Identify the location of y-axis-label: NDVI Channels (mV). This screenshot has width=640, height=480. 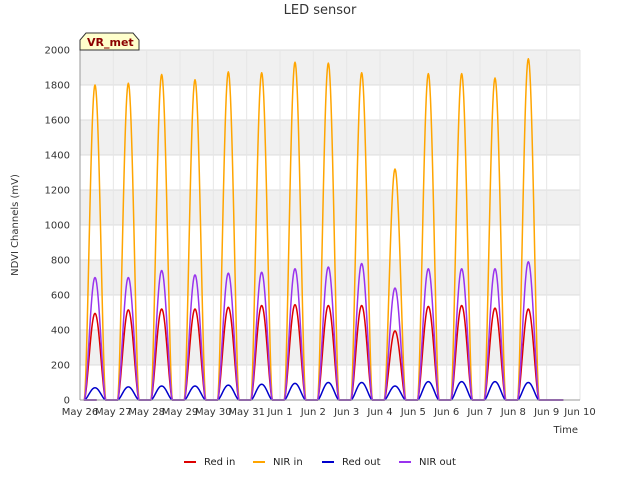
(15, 225).